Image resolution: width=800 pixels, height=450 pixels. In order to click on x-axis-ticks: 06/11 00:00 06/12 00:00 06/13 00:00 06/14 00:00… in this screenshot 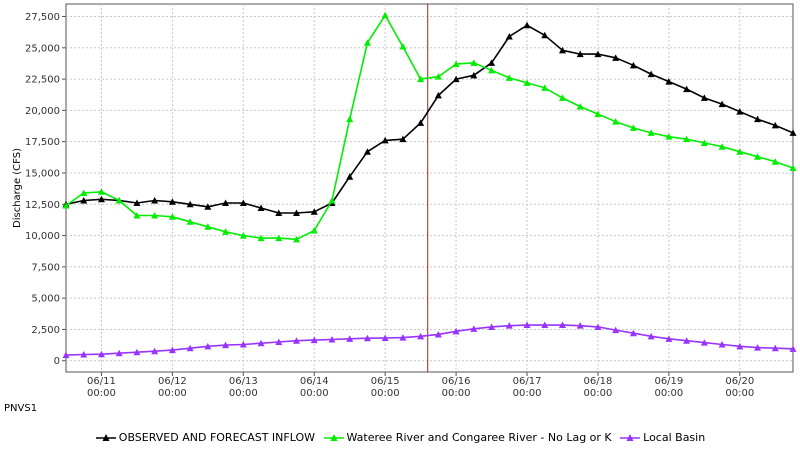, I will do `click(420, 385)`.